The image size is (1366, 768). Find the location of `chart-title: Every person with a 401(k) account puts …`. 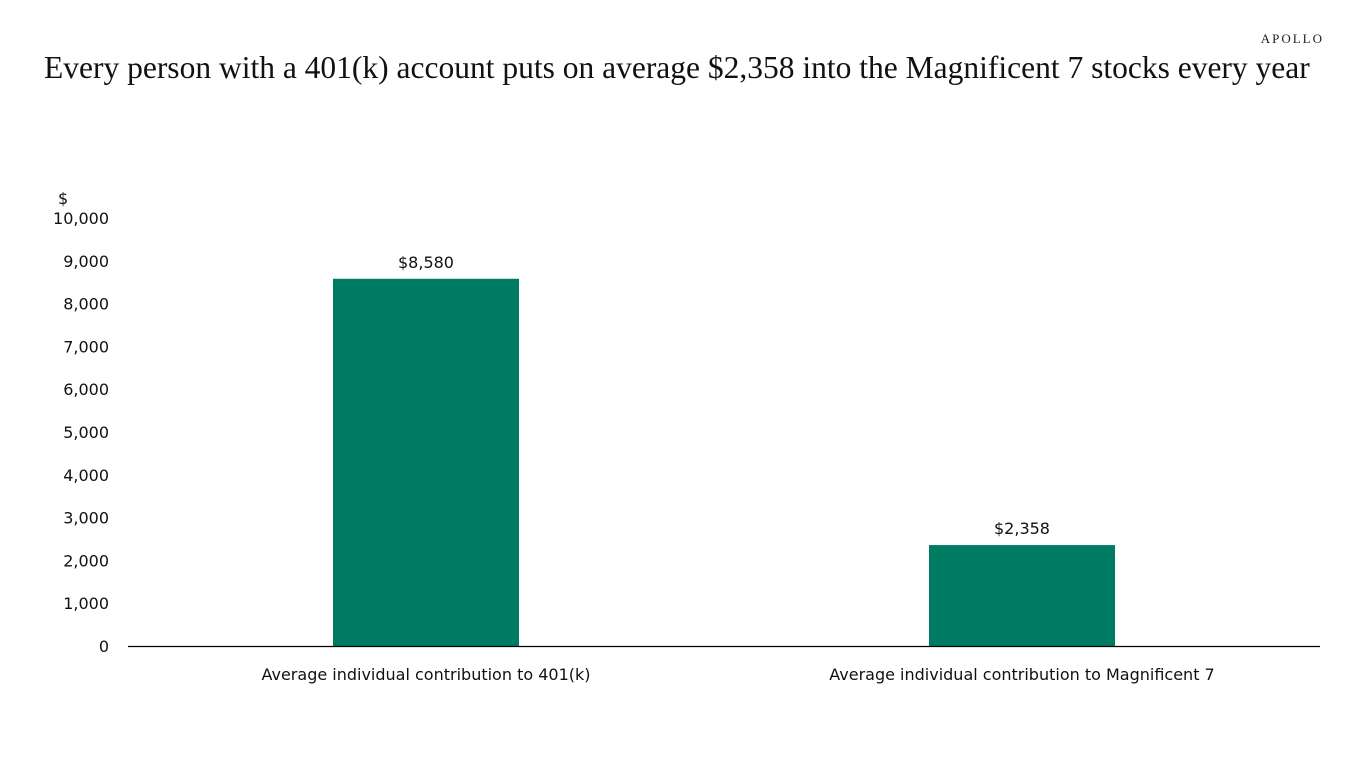

chart-title: Every person with a 401(k) account puts … is located at coordinates (677, 67).